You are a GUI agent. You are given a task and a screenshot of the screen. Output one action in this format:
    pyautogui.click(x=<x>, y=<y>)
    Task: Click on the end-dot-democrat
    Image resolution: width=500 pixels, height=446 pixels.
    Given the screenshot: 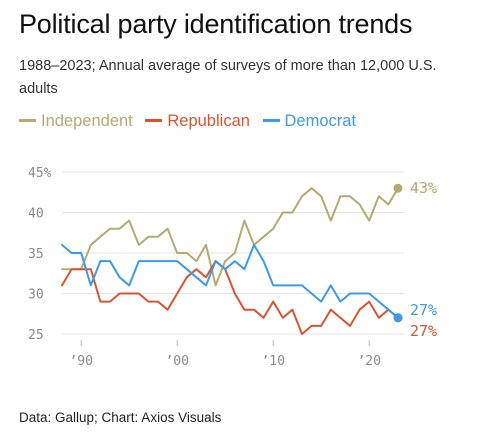 What is the action you would take?
    pyautogui.click(x=398, y=318)
    